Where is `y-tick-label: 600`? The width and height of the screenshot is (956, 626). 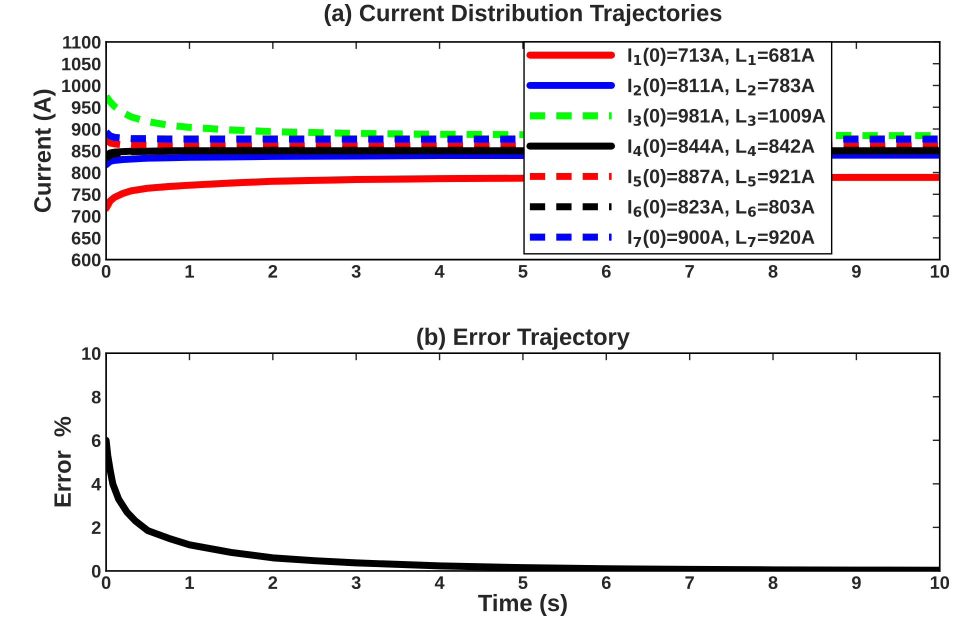 y-tick-label: 600 is located at coordinates (86, 260).